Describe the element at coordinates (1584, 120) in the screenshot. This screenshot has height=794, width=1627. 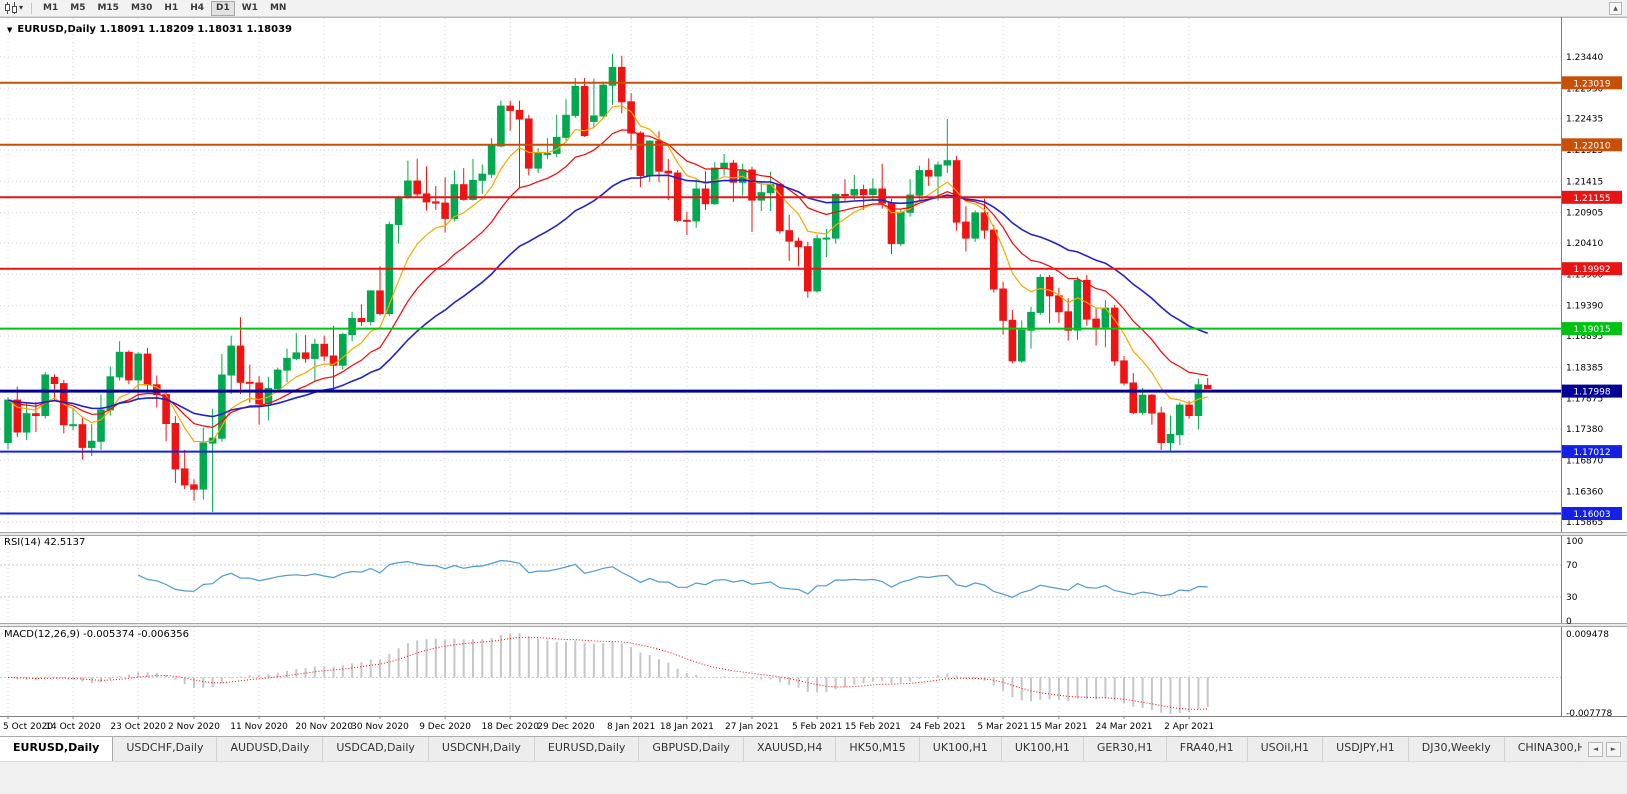
I see `price-tick-label: 1.22435` at that location.